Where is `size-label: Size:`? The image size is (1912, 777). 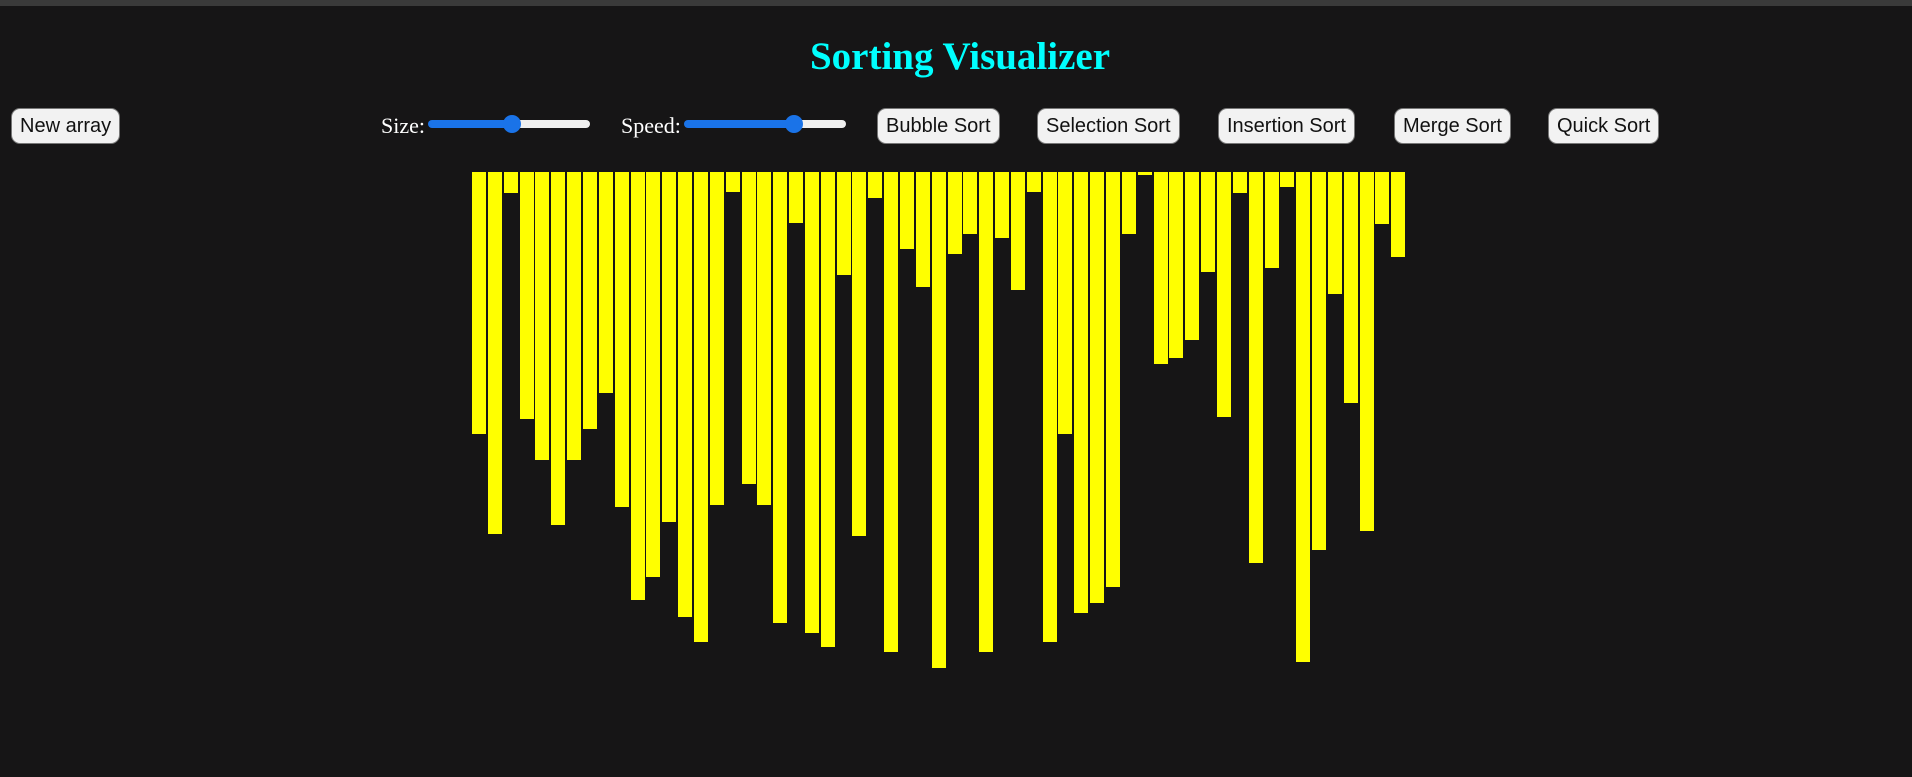 size-label: Size: is located at coordinates (403, 125).